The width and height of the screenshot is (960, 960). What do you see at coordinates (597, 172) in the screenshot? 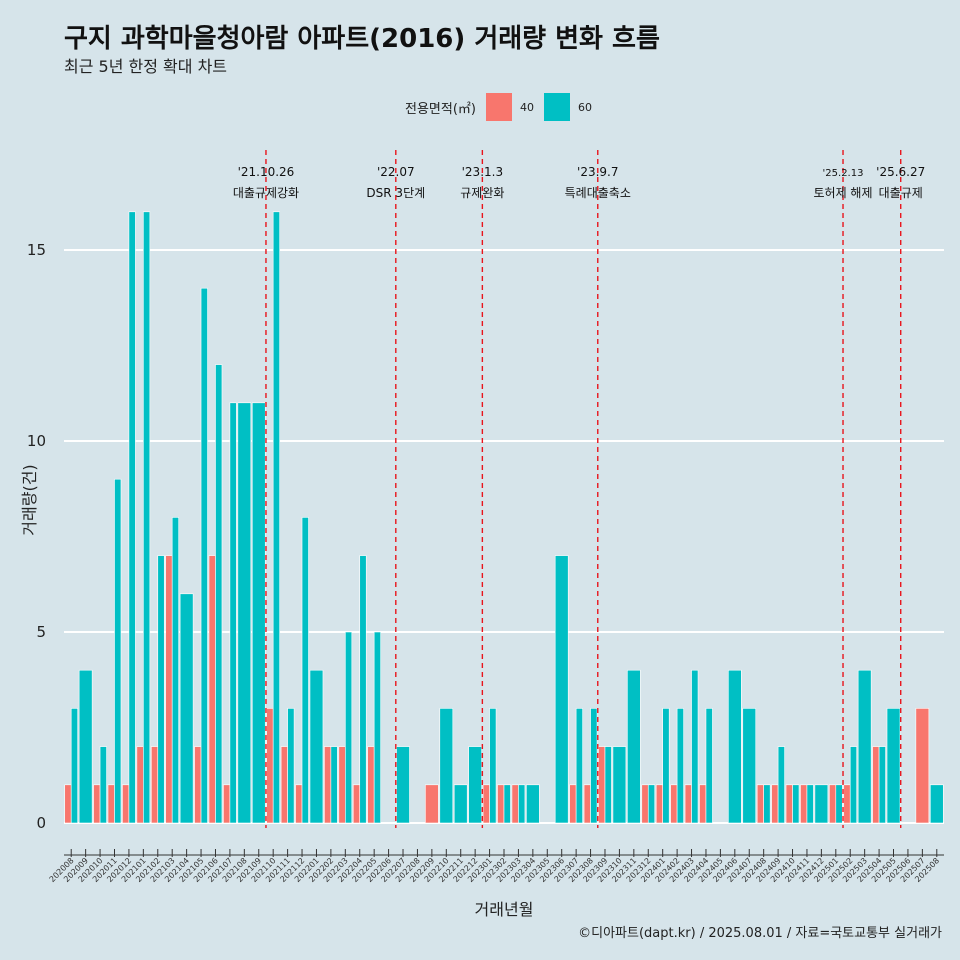
I see `event-date-3: '23.9.7` at bounding box center [597, 172].